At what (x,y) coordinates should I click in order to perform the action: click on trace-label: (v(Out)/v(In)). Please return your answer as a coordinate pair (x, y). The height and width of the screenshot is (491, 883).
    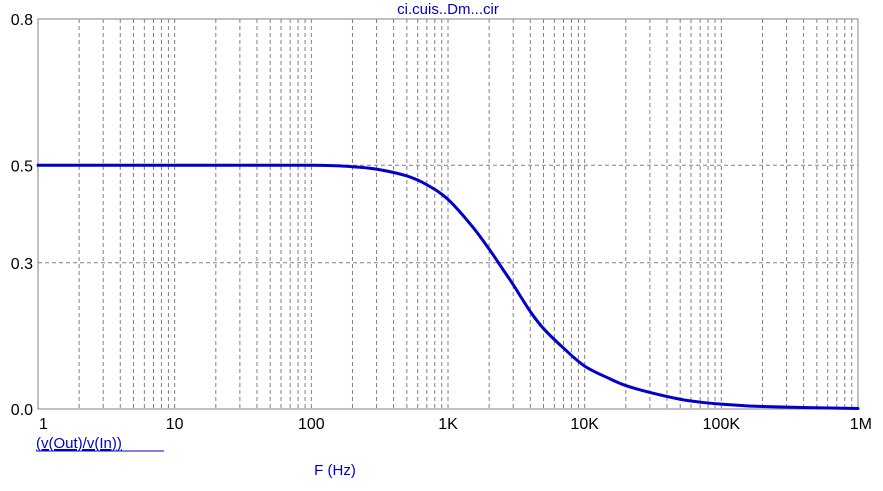
    Looking at the image, I should click on (79, 443).